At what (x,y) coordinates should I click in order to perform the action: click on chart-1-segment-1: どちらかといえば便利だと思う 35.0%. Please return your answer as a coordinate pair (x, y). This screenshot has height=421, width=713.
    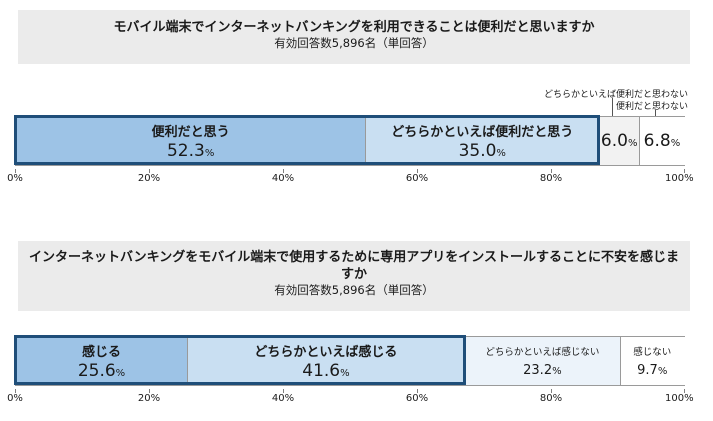
    Looking at the image, I should click on (482, 141).